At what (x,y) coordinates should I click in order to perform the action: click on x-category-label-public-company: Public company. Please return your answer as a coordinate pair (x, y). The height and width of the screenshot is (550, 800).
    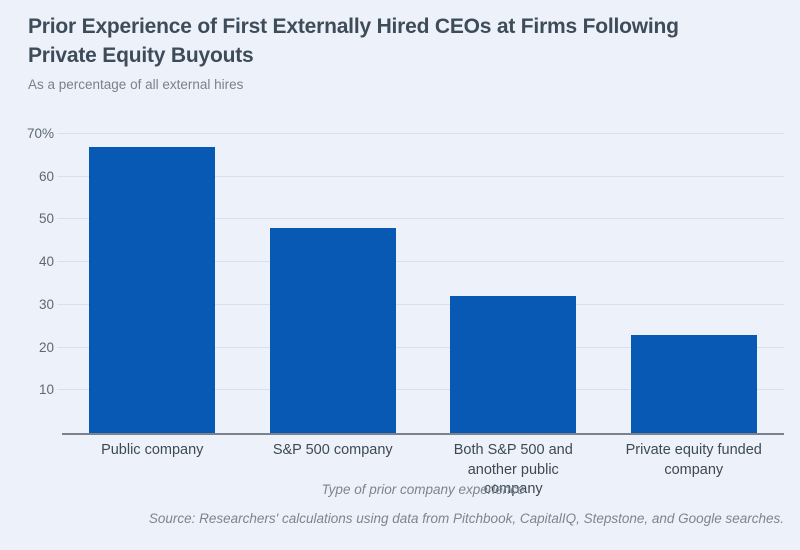
    Looking at the image, I should click on (152, 450).